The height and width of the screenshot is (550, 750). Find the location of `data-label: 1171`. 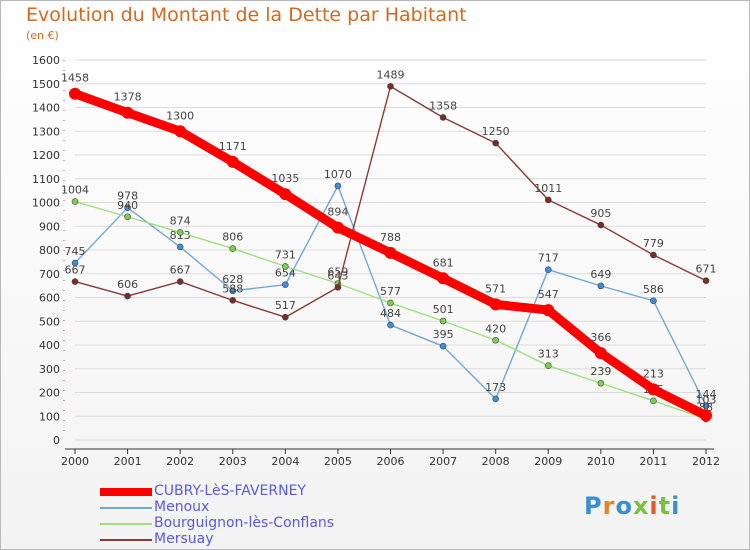

data-label: 1171 is located at coordinates (233, 146).